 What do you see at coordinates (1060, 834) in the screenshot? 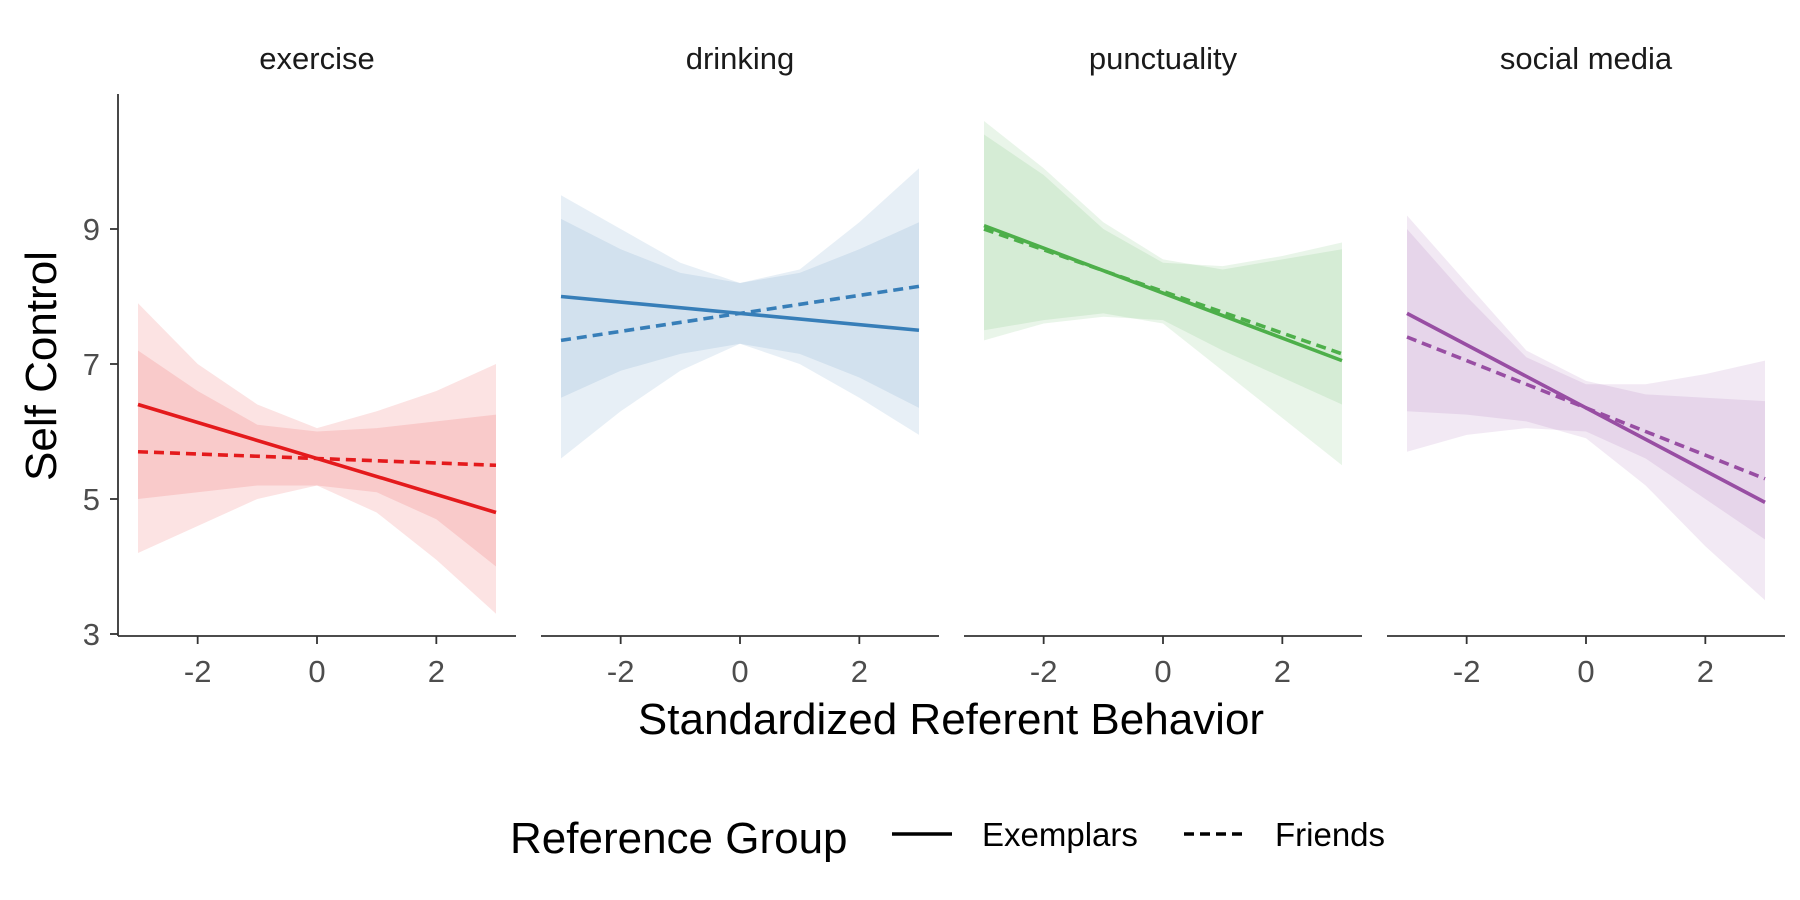
I see `legend-label-exemplars: Exemplars` at bounding box center [1060, 834].